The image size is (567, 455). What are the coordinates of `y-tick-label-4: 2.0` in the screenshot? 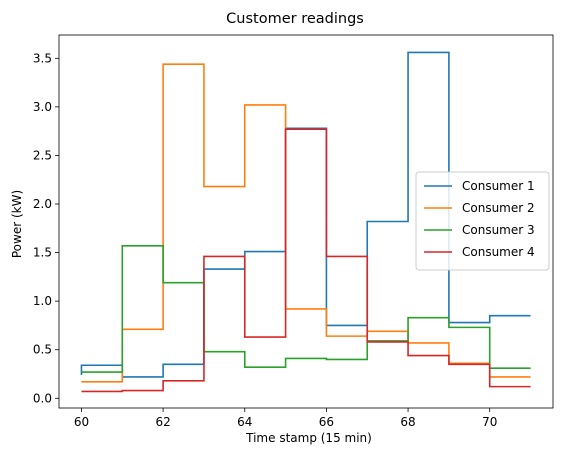 It's located at (42, 204).